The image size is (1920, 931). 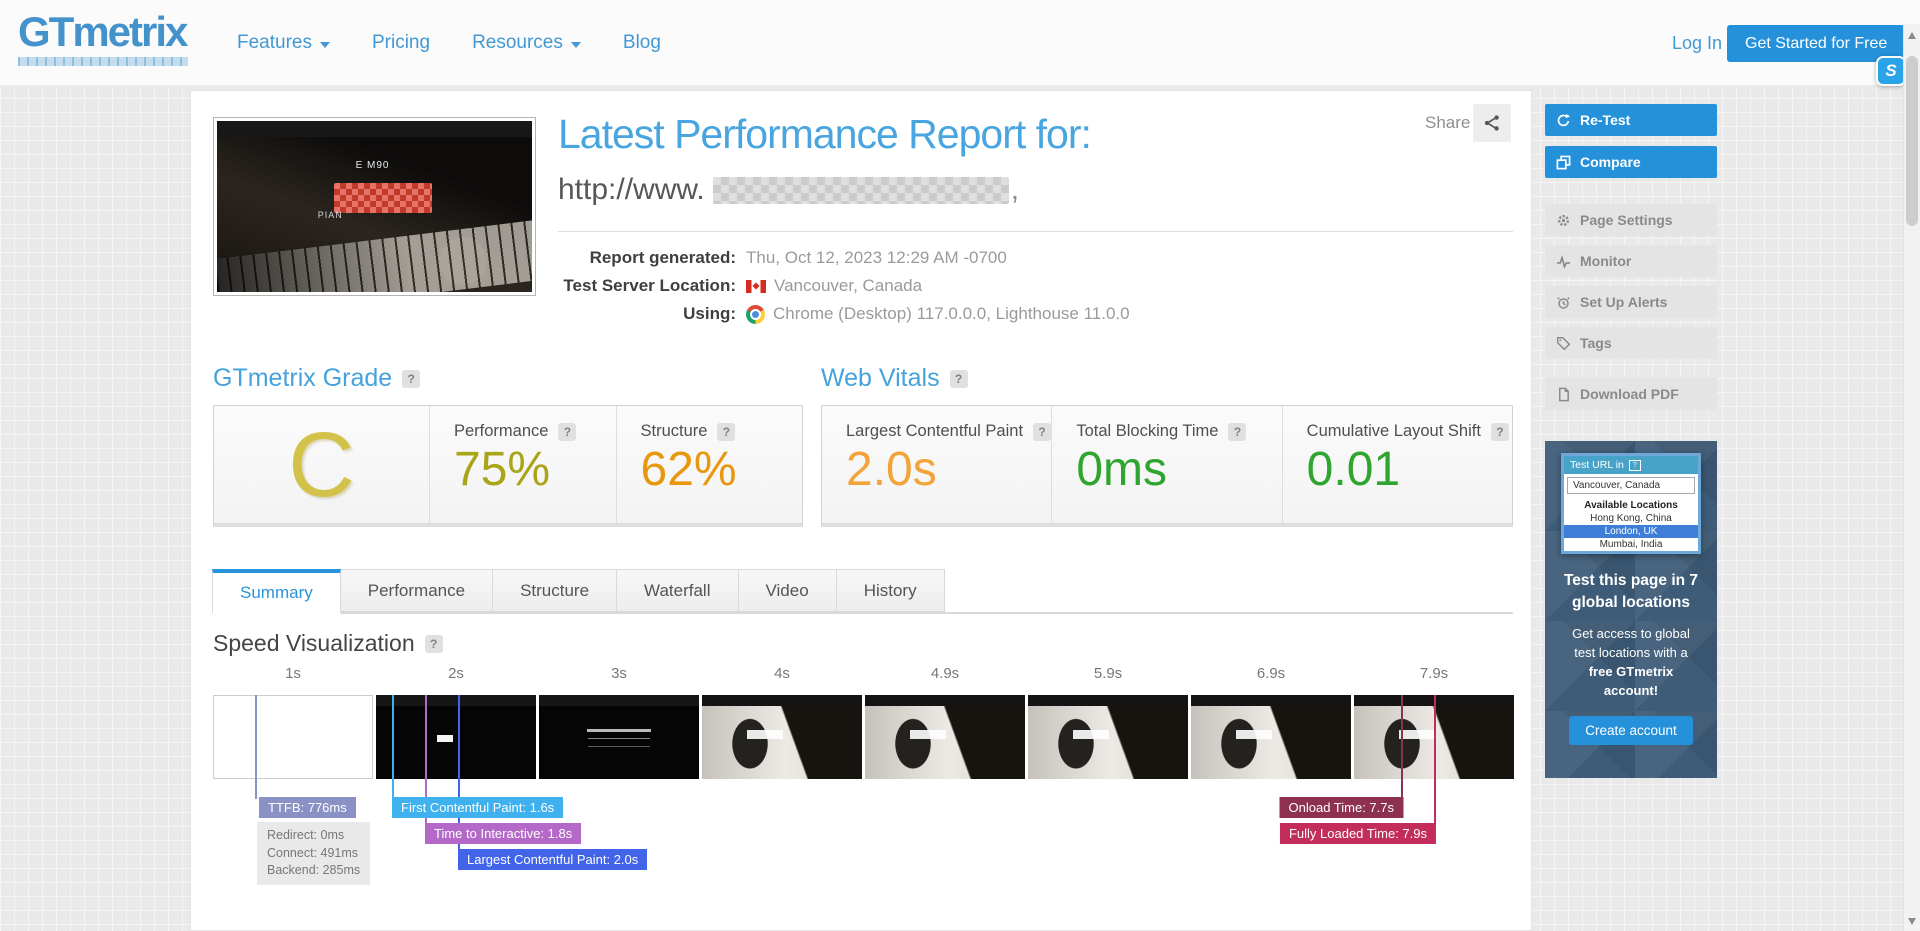 I want to click on promo-title: Test this page in 7 global locations, so click(x=1631, y=591).